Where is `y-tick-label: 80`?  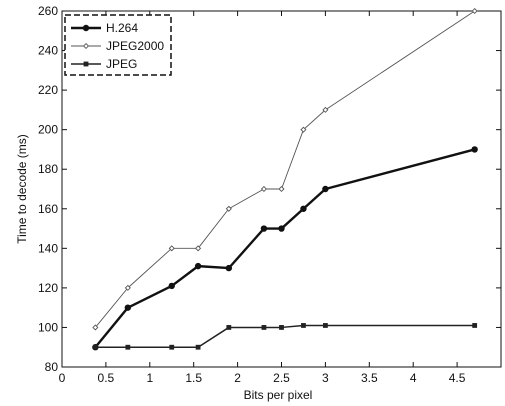
y-tick-label: 80 is located at coordinates (52, 367).